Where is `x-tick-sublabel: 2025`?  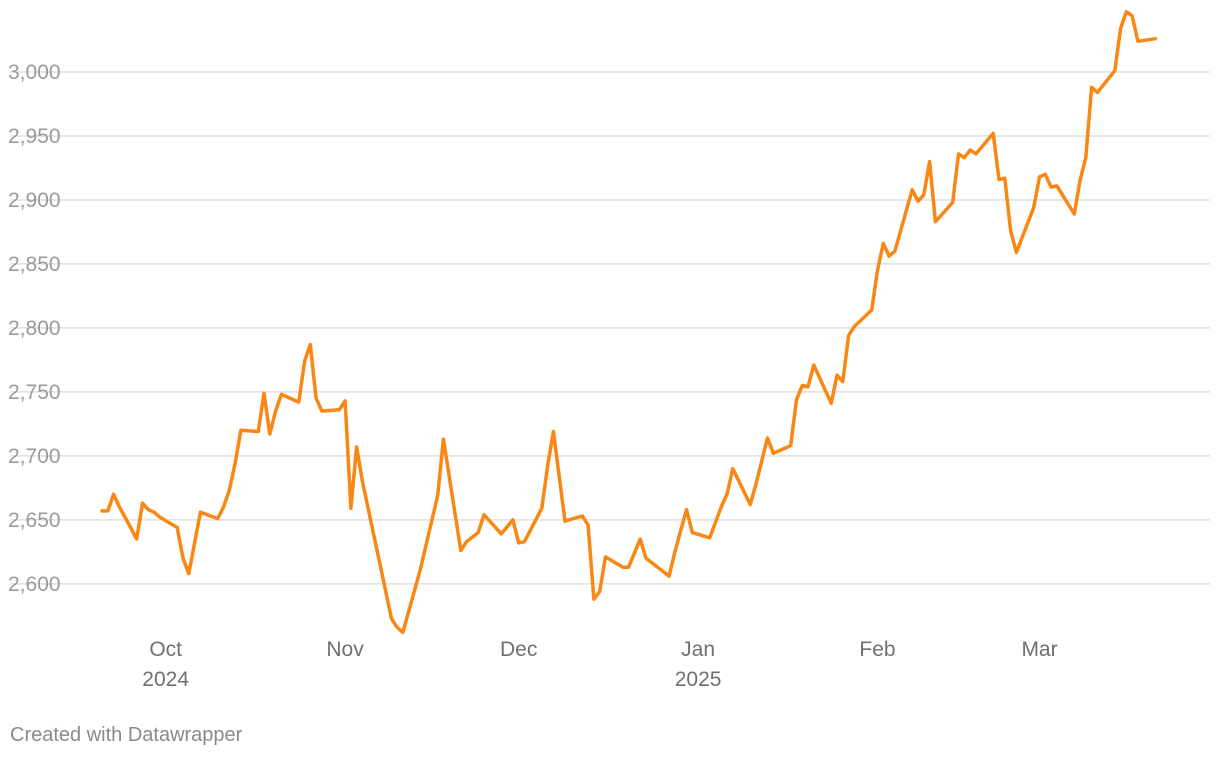 x-tick-sublabel: 2025 is located at coordinates (698, 679).